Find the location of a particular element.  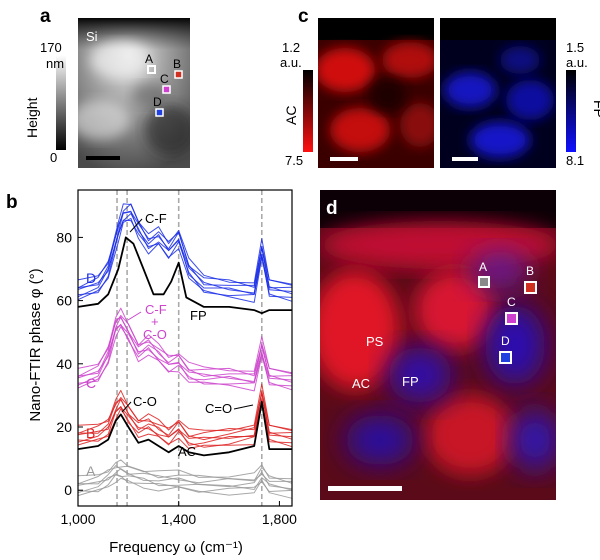

x-ticks: 1,000 1,400 1,800 is located at coordinates (178, 514).